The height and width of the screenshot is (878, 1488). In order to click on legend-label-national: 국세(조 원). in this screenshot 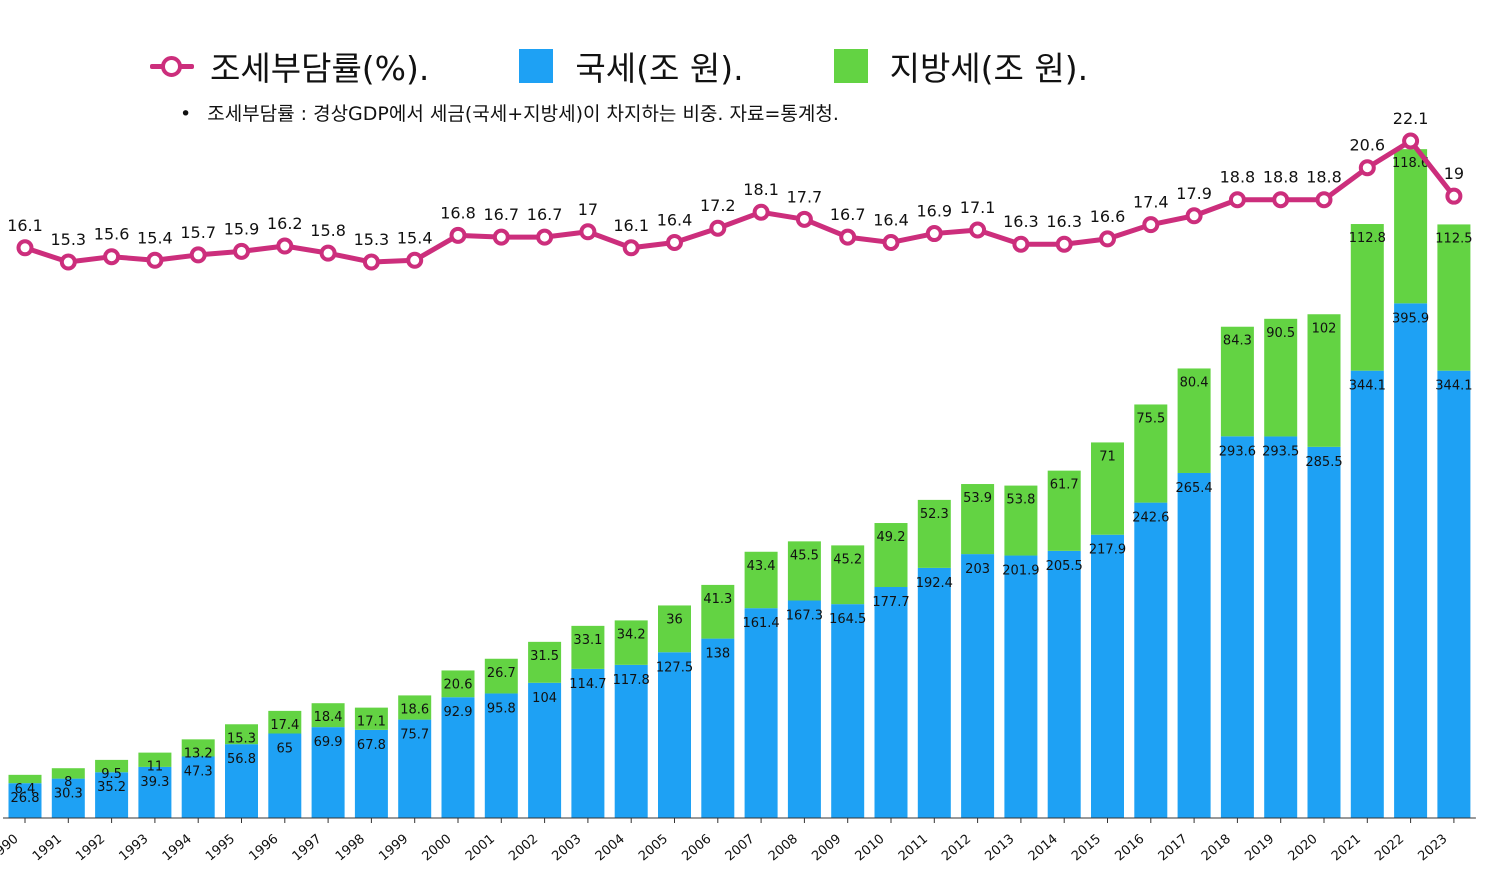, I will do `click(659, 68)`.